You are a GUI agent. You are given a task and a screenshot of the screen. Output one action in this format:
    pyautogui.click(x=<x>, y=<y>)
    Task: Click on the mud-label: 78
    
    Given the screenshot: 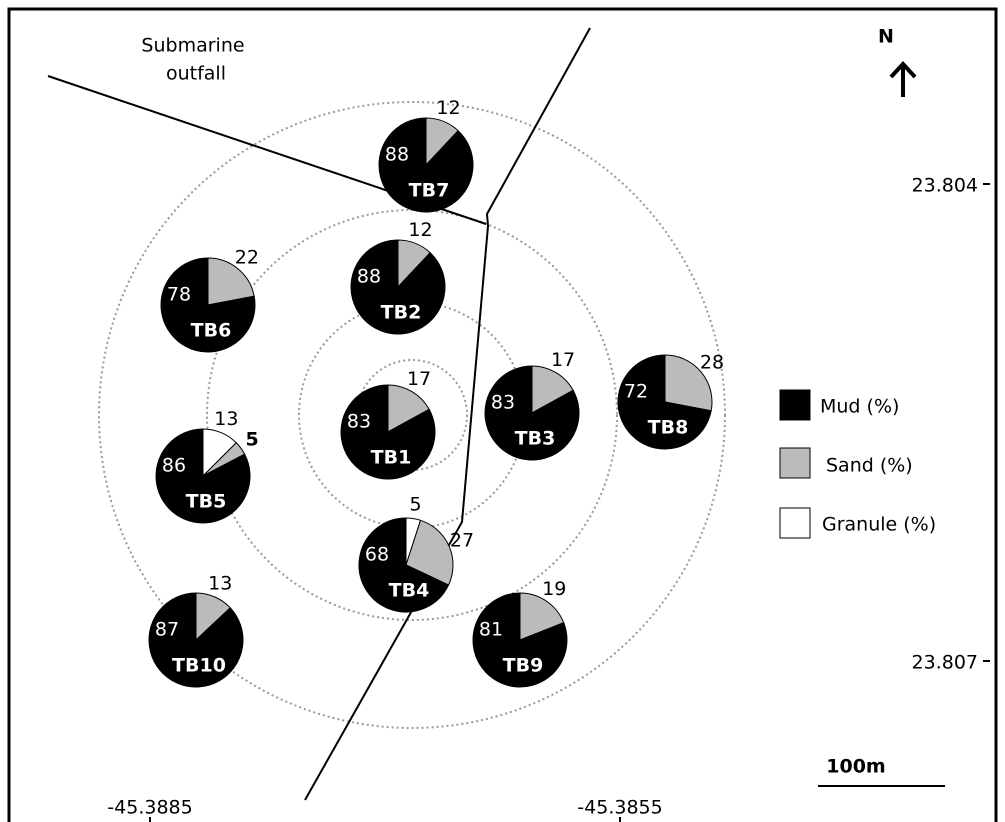 What is the action you would take?
    pyautogui.click(x=179, y=295)
    